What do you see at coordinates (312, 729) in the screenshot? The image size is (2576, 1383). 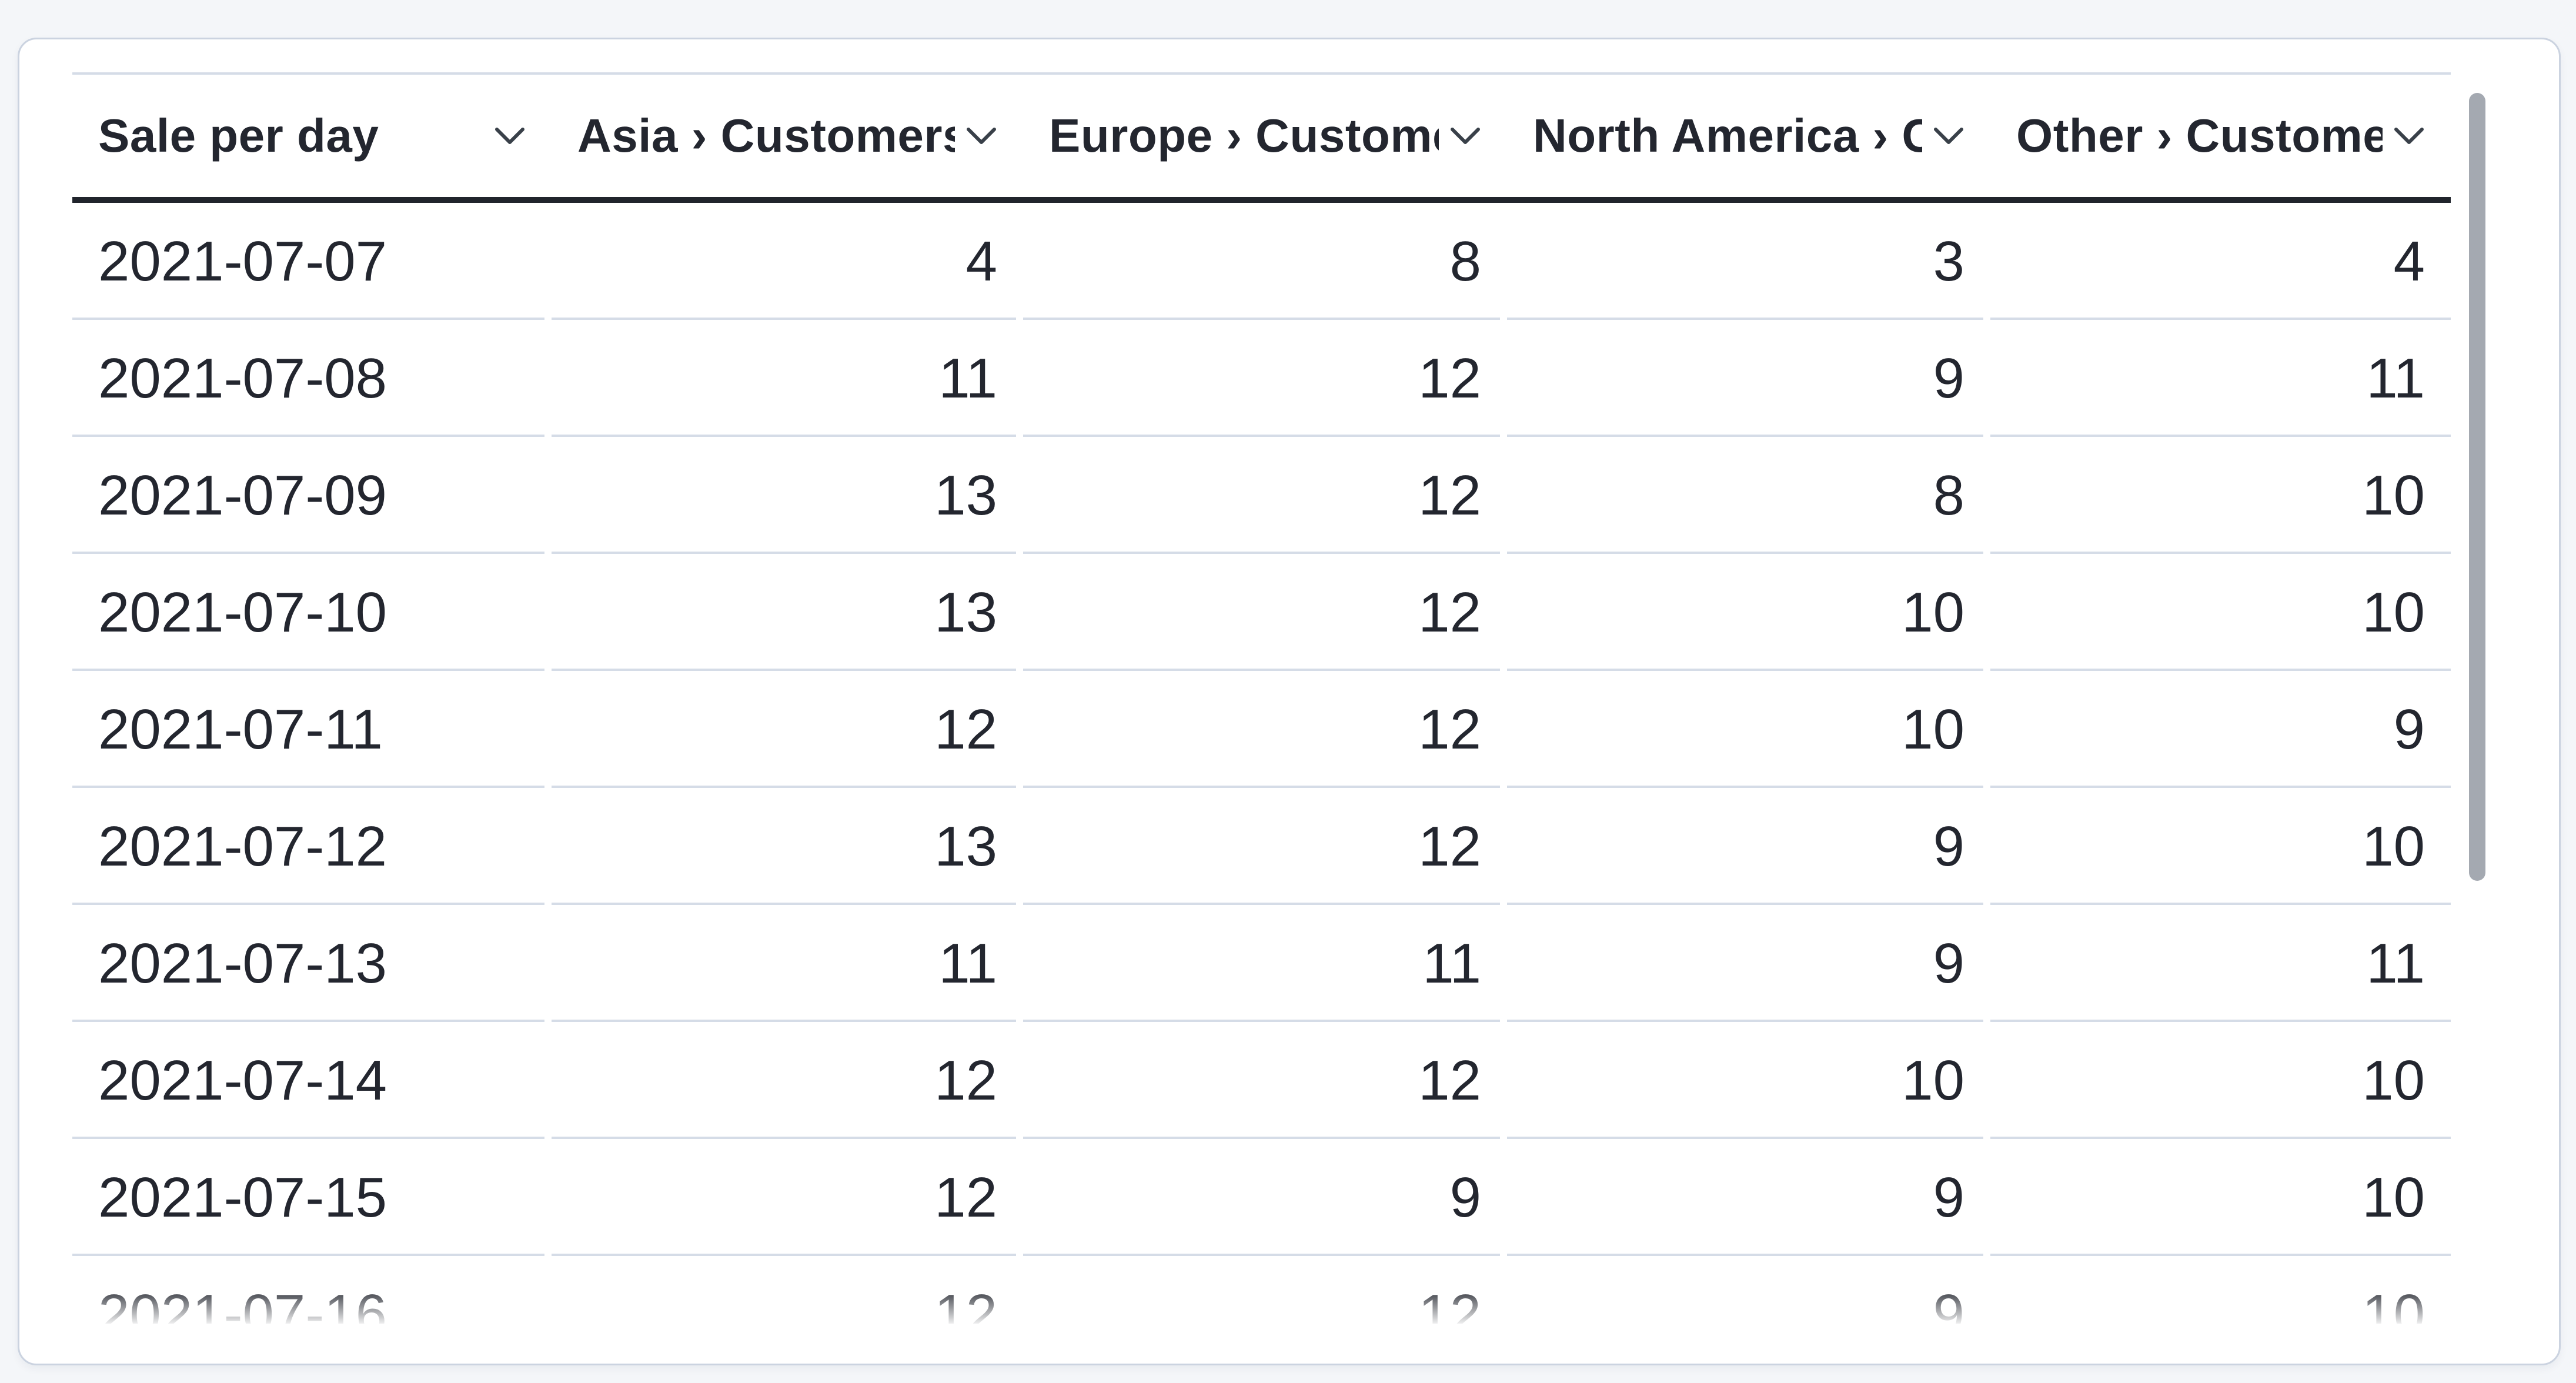 I see `date-cell: 2021-07-11` at bounding box center [312, 729].